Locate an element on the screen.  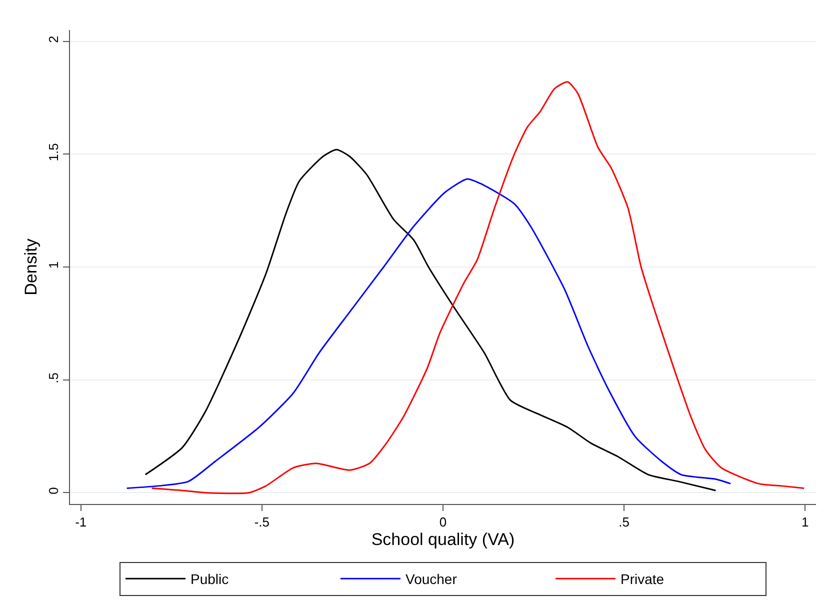
x-tick-label: -1 is located at coordinates (81, 522).